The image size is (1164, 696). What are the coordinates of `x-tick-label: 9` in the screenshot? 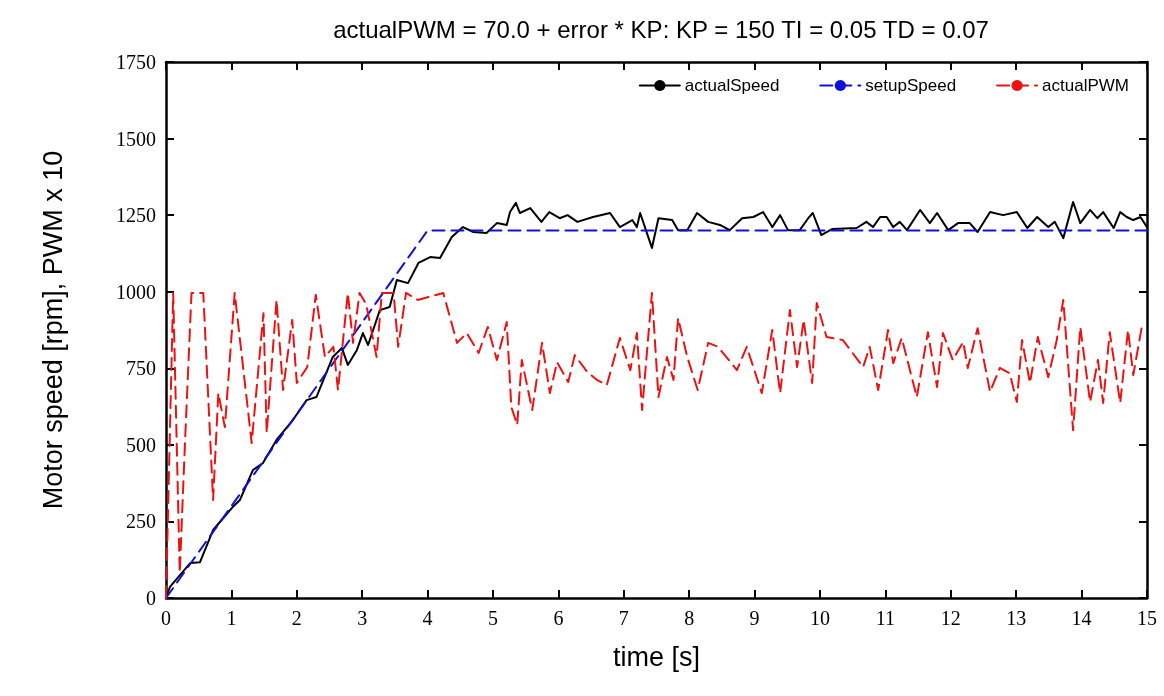 It's located at (754, 618).